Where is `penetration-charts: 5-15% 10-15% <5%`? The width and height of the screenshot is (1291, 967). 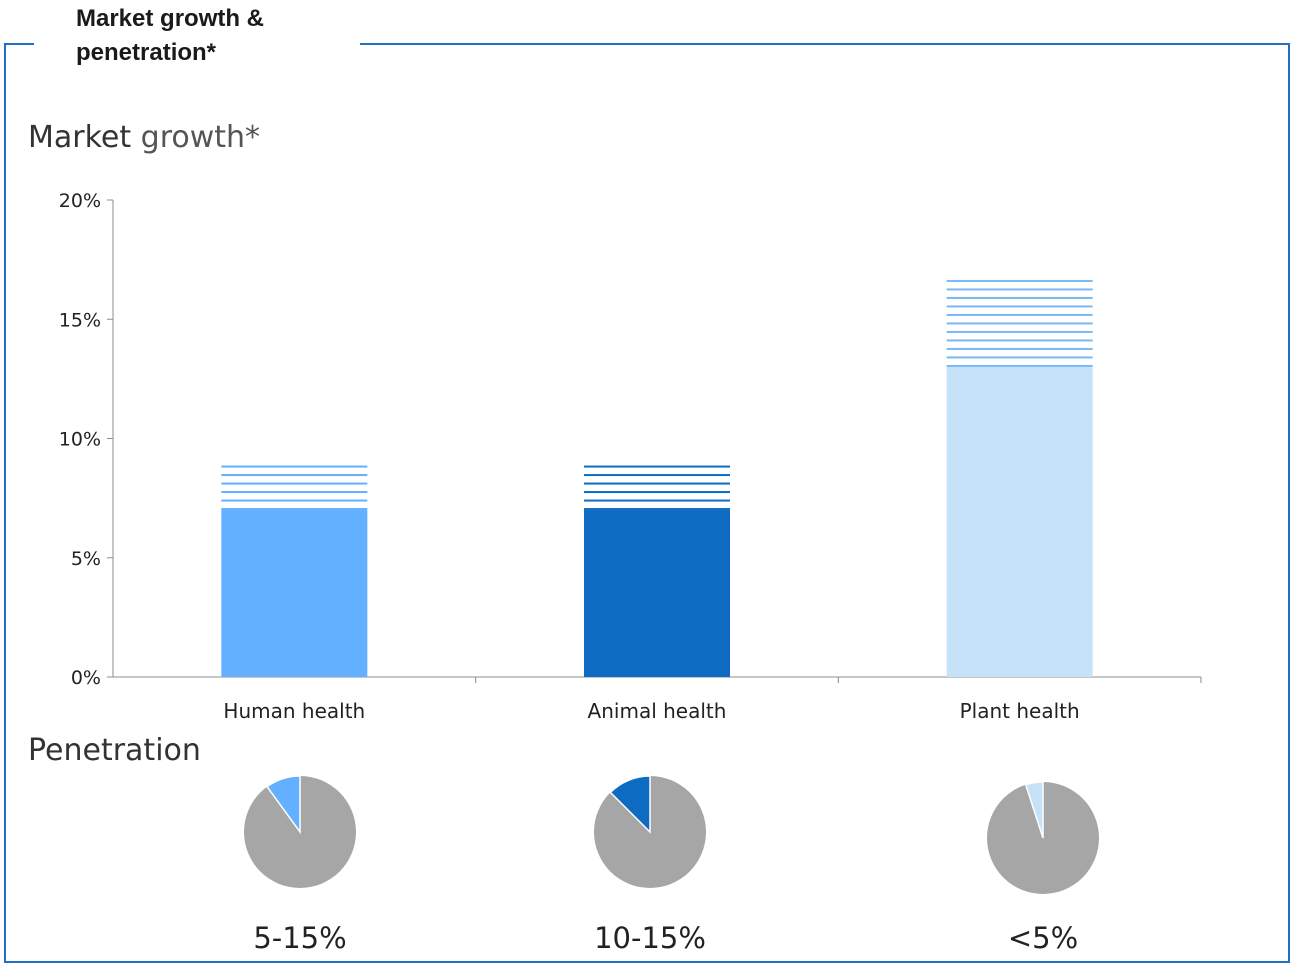 penetration-charts: 5-15% 10-15% <5% is located at coordinates (671, 865).